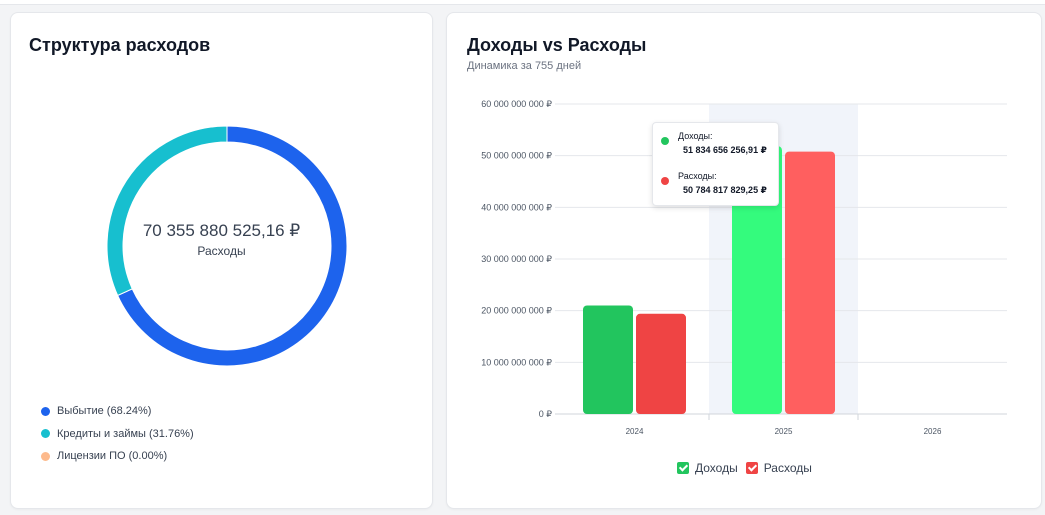  I want to click on bar-expense-2024, so click(661, 363).